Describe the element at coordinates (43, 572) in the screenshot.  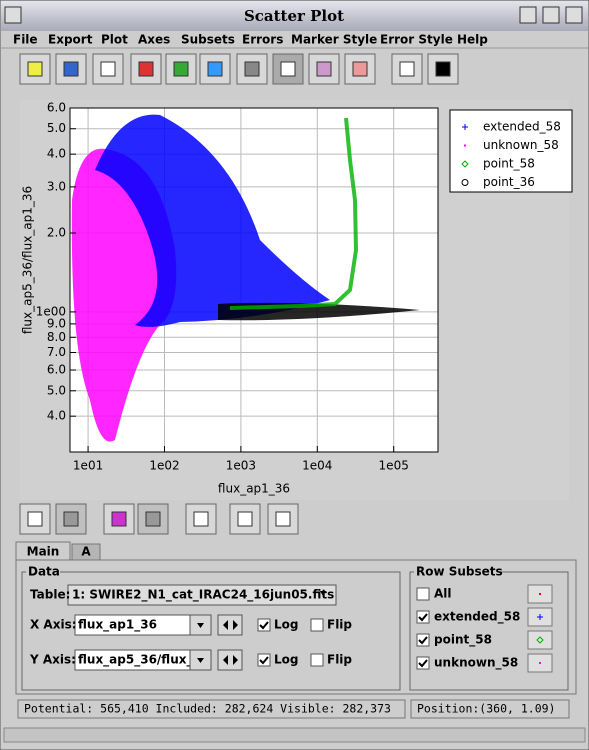
I see `legend-bg` at that location.